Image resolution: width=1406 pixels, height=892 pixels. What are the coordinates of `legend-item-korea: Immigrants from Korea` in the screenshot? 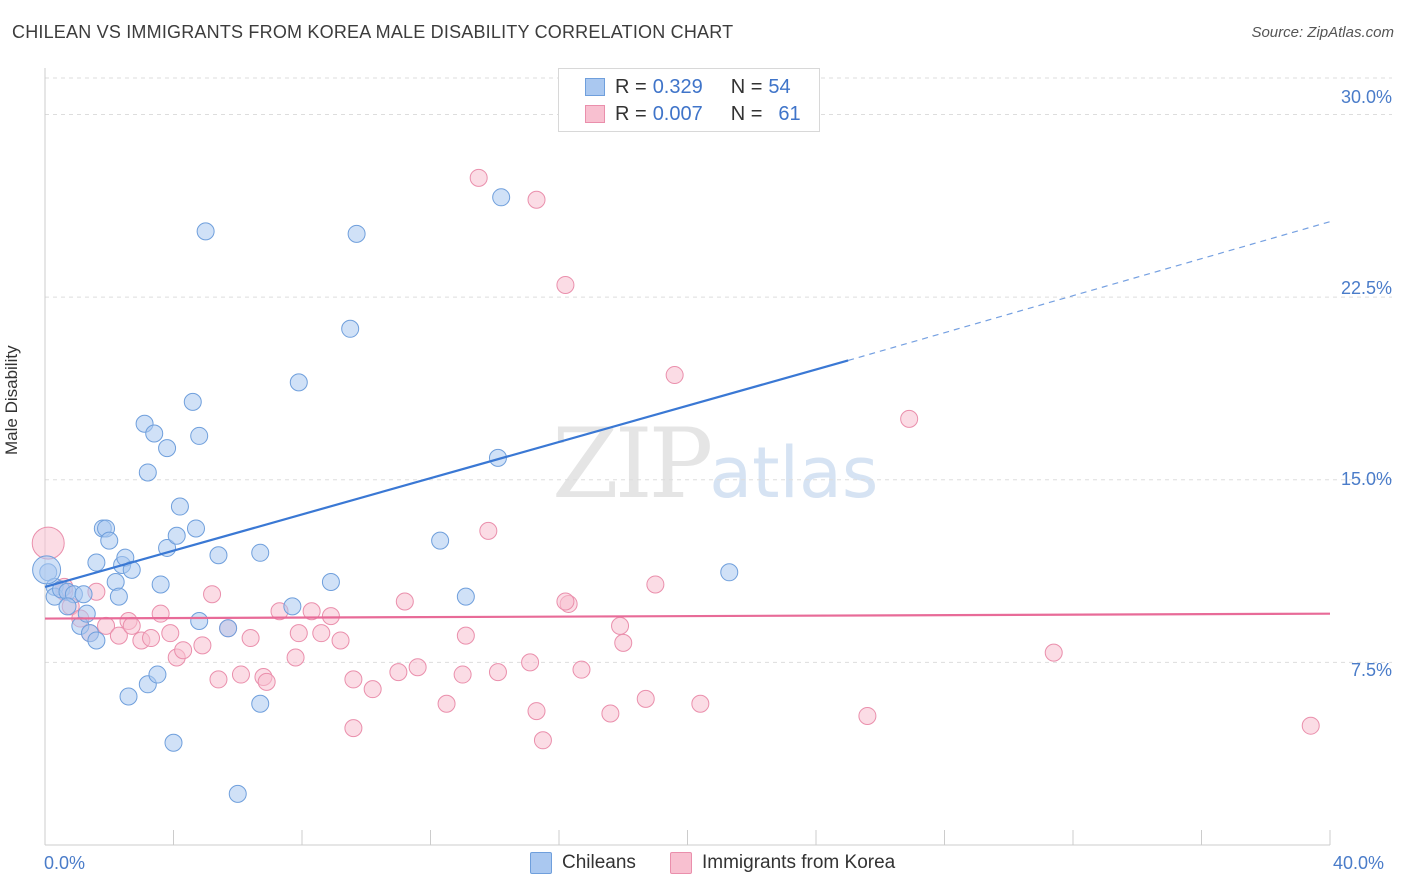 It's located at (782, 863).